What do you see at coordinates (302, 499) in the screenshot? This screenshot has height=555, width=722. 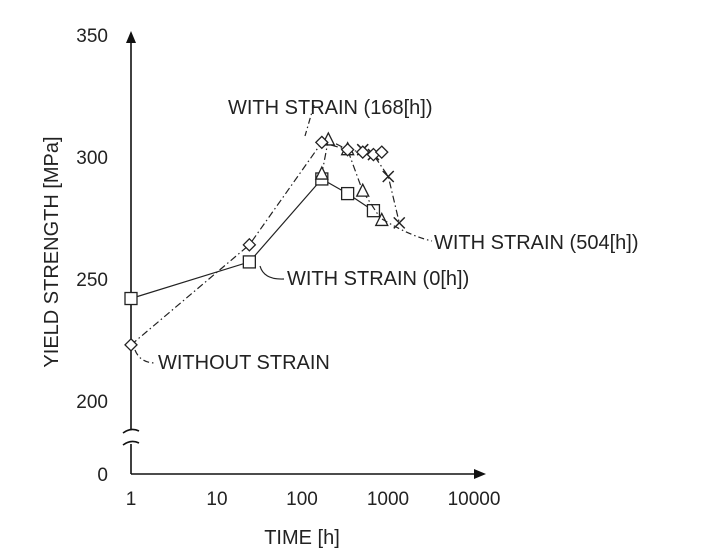 I see `x-tick-label-100: 100` at bounding box center [302, 499].